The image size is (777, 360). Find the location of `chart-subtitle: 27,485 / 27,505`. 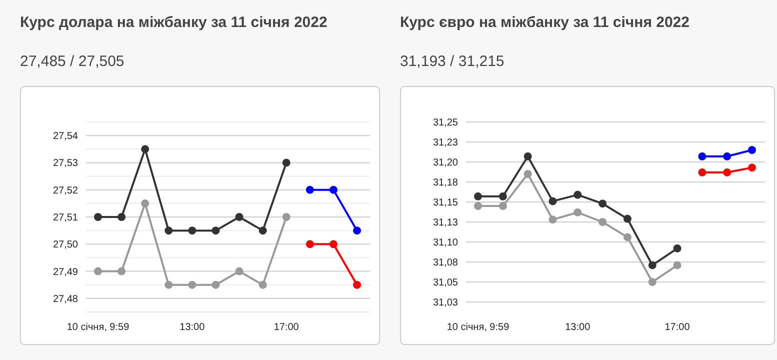

chart-subtitle: 27,485 / 27,505 is located at coordinates (72, 61).